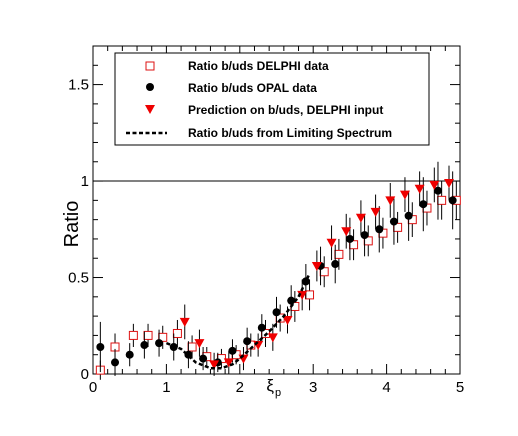 This screenshot has width=518, height=436. I want to click on legend-box, so click(272, 99).